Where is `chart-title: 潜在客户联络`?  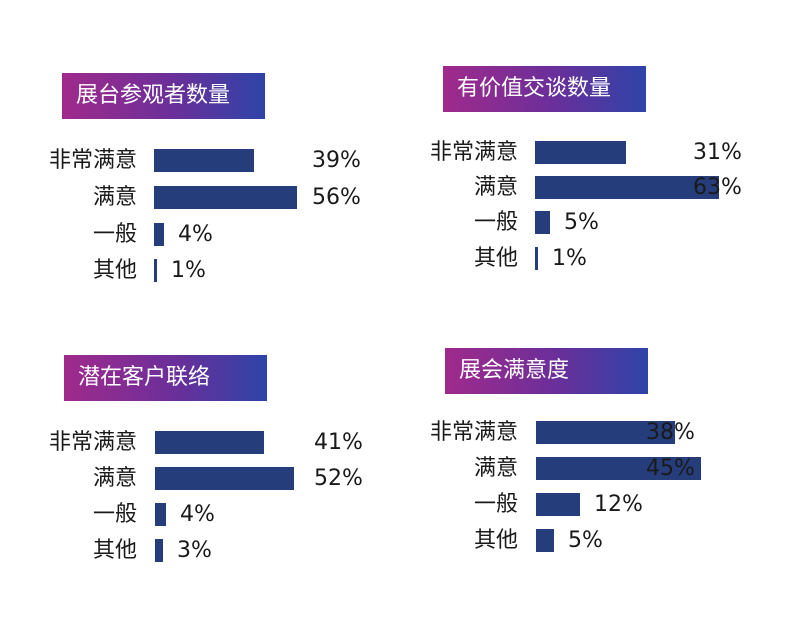
chart-title: 潜在客户联络 is located at coordinates (165, 378).